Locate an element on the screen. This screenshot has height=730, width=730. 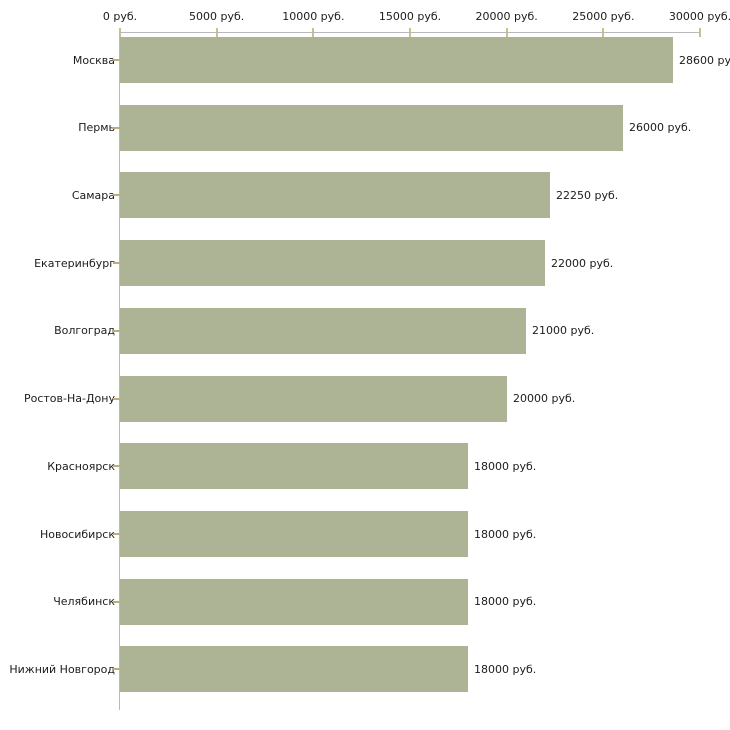
bar-row: Москва 28600 руб. is located at coordinates (365, 66).